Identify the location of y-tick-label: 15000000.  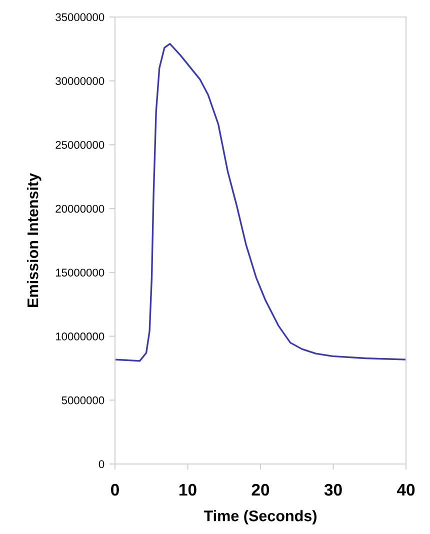
(80, 272).